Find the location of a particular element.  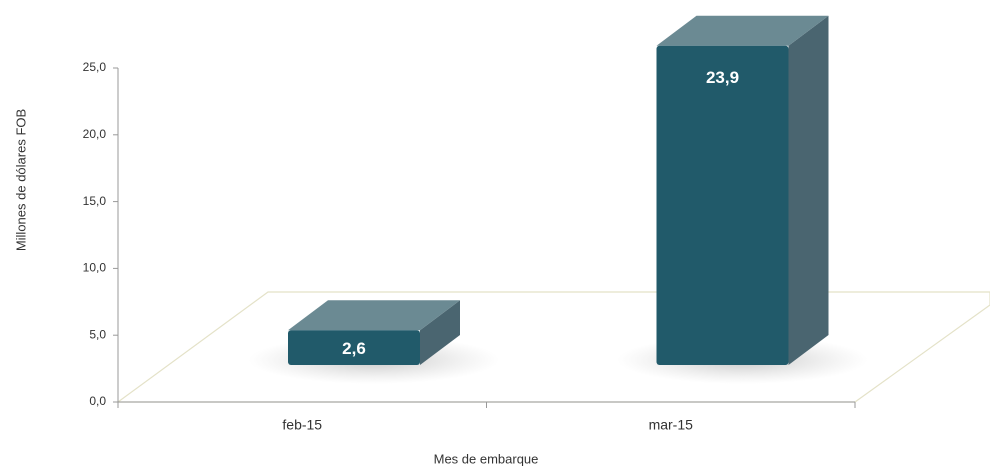

y-tick-label: 20,0 is located at coordinates (95, 134).